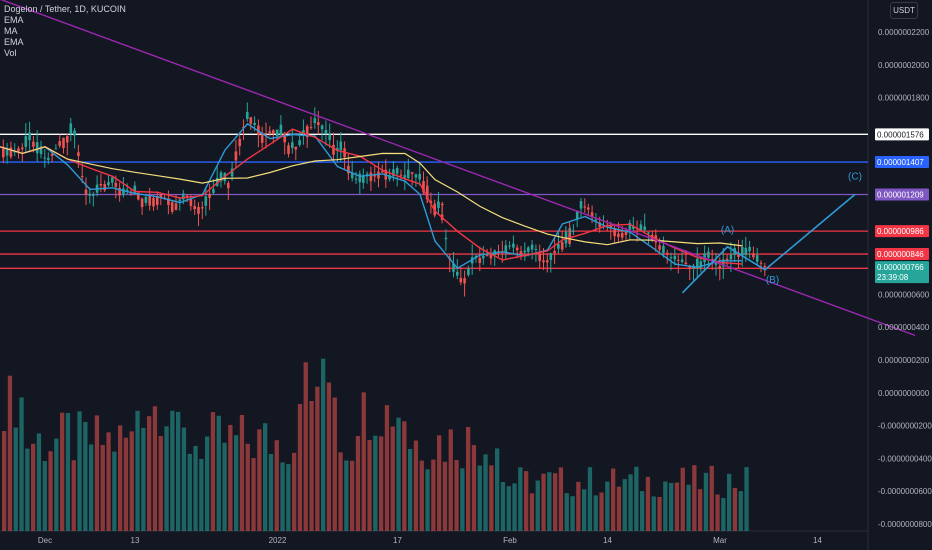 This screenshot has width=932, height=550. Describe the element at coordinates (727, 230) in the screenshot. I see `wave-label-0: (A)` at that location.